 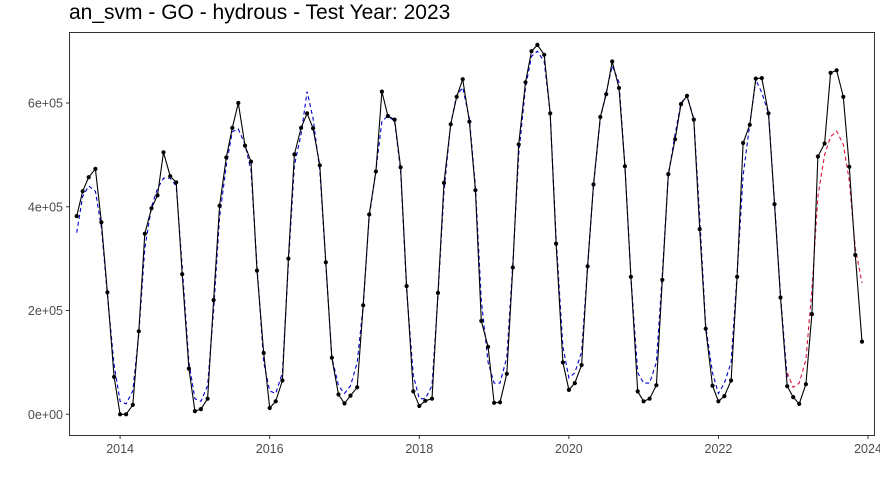 I want to click on y-tick-label: 4e+05, so click(x=45, y=207).